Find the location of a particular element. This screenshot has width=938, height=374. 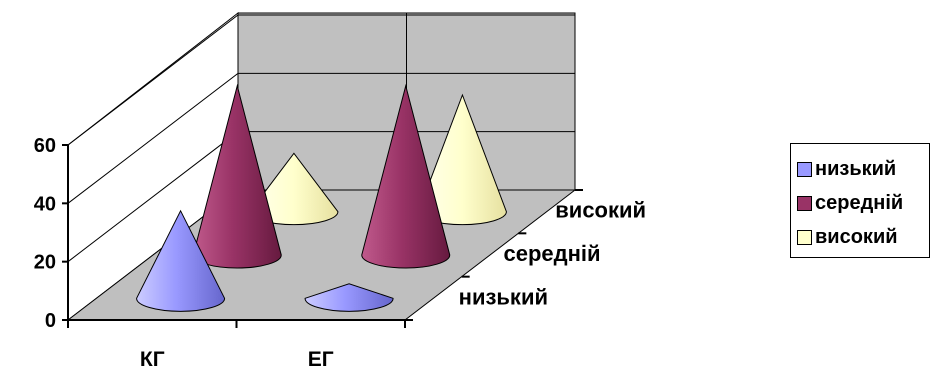

x-axis-categories: КГ ЕГ is located at coordinates (237, 359).